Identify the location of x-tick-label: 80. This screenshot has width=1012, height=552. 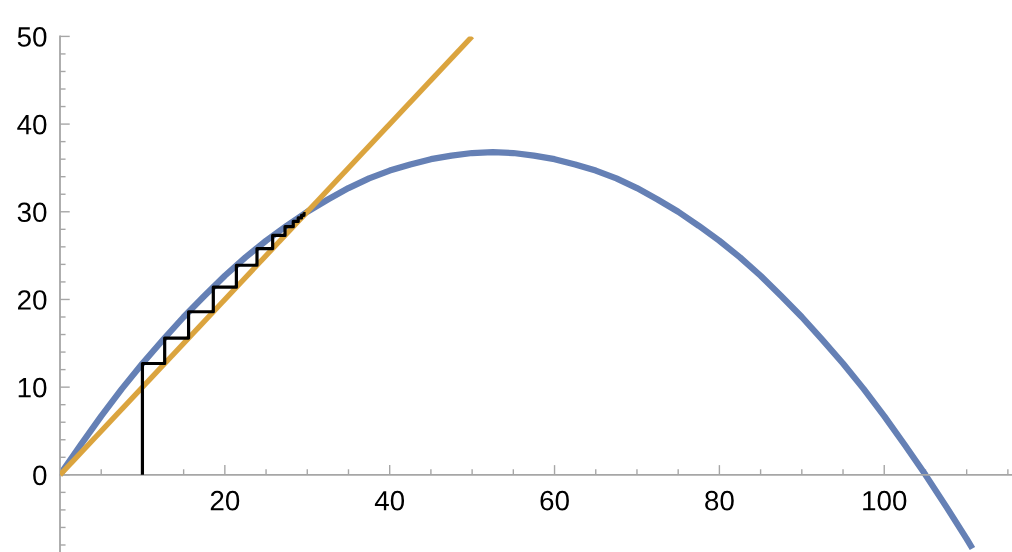
(719, 500).